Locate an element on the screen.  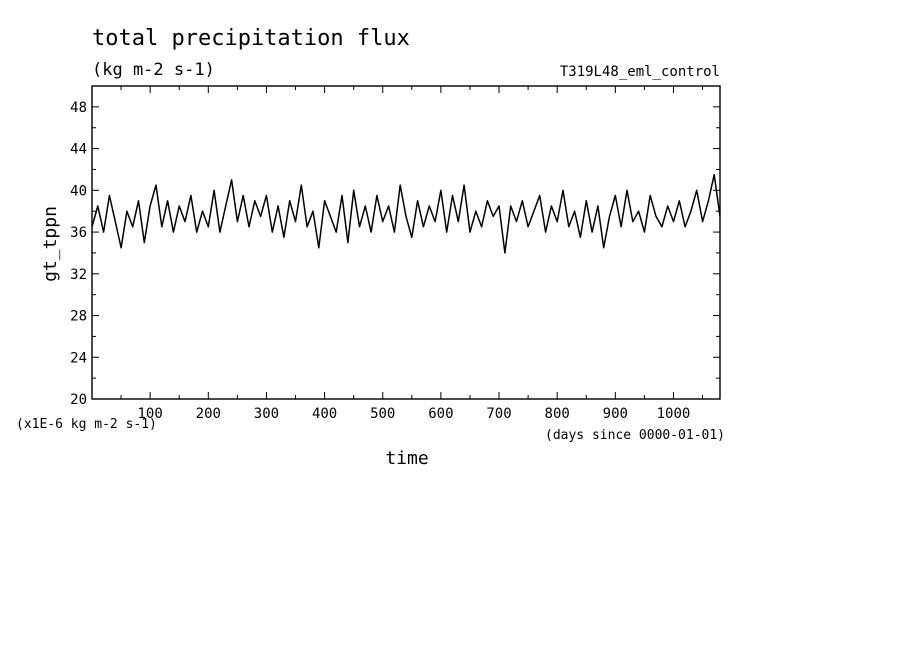
x-tick-label: 700 is located at coordinates (498, 414).